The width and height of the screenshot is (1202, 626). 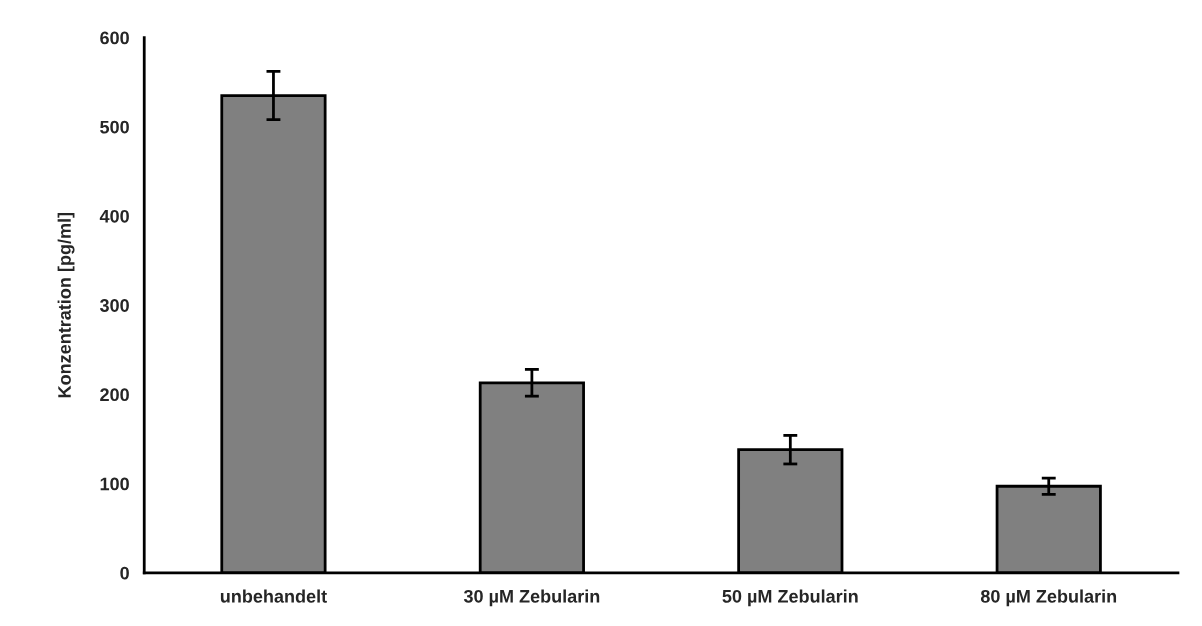 What do you see at coordinates (273, 596) in the screenshot?
I see `x-tick-label: unbehandelt` at bounding box center [273, 596].